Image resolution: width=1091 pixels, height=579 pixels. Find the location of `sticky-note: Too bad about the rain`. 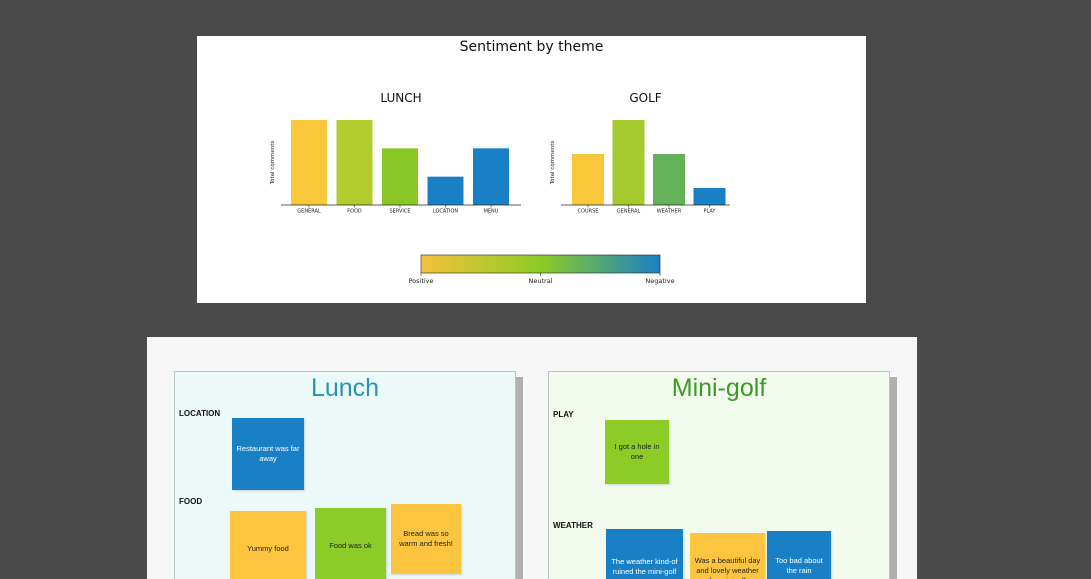

sticky-note: Too bad about the rain is located at coordinates (799, 555).